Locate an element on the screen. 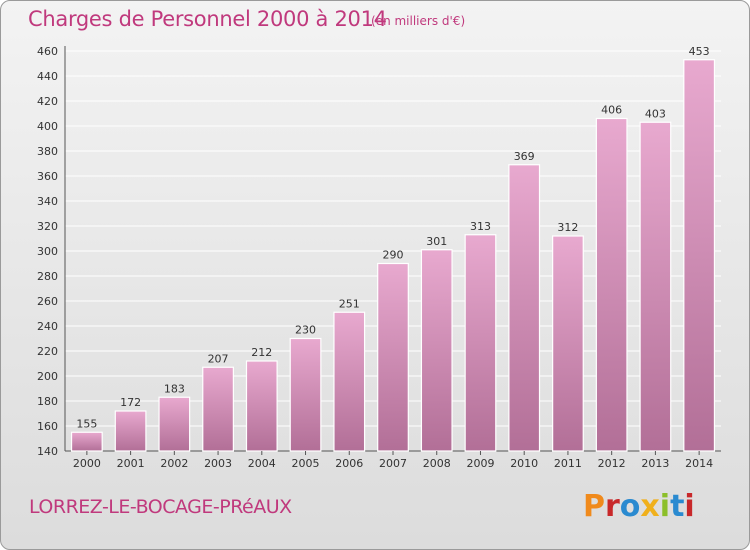  x-tick-label: 2008 is located at coordinates (437, 463).